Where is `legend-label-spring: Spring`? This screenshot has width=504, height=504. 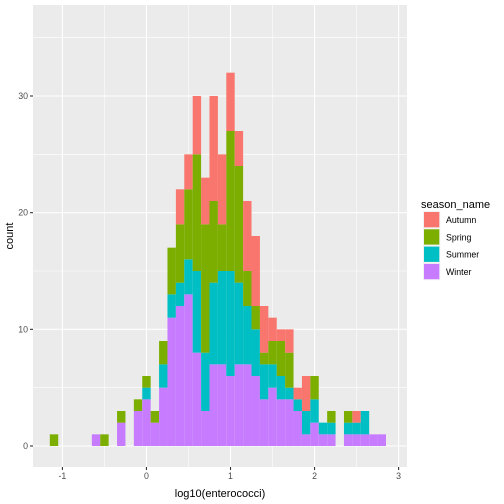 legend-label-spring: Spring is located at coordinates (459, 237).